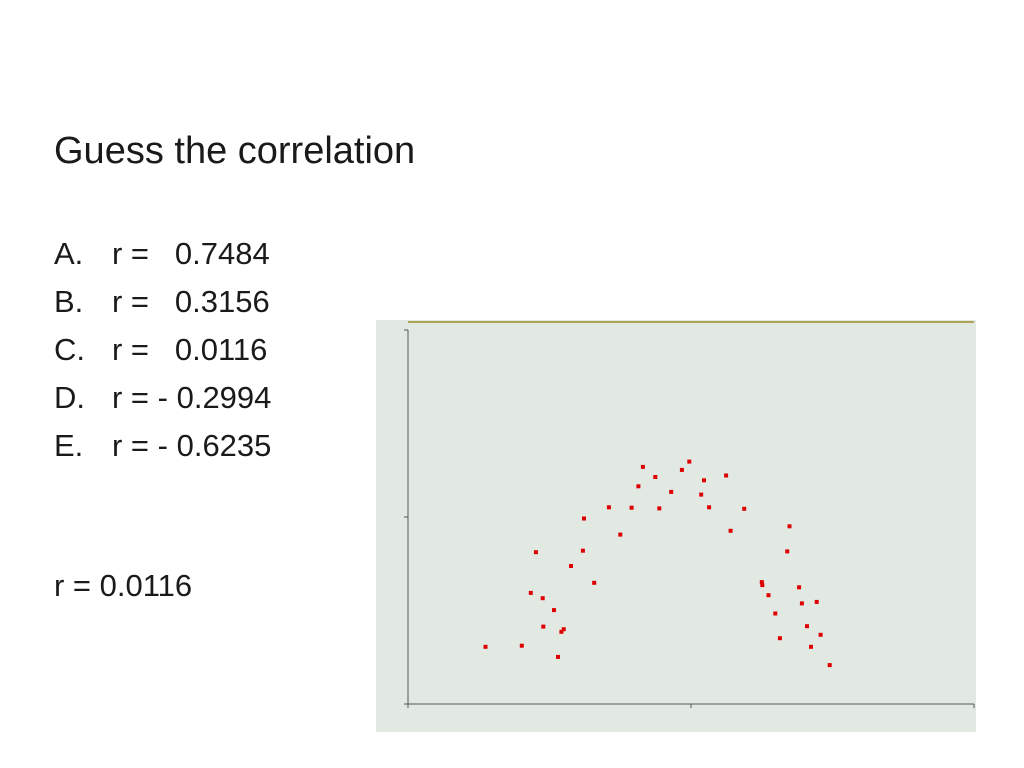 The height and width of the screenshot is (768, 1024). What do you see at coordinates (123, 585) in the screenshot?
I see `answer-text: r = 0.0116` at bounding box center [123, 585].